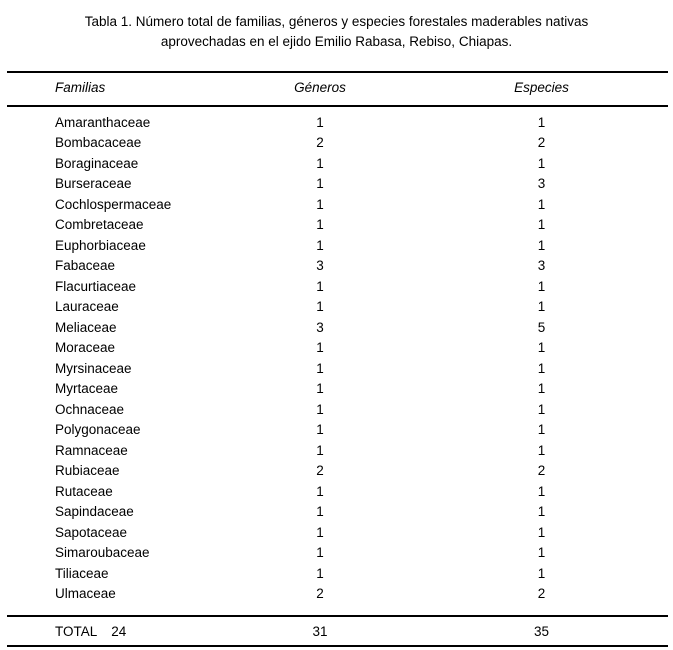 This screenshot has width=673, height=650. Describe the element at coordinates (94, 512) in the screenshot. I see `cell-familia: Sapindaceae` at that location.